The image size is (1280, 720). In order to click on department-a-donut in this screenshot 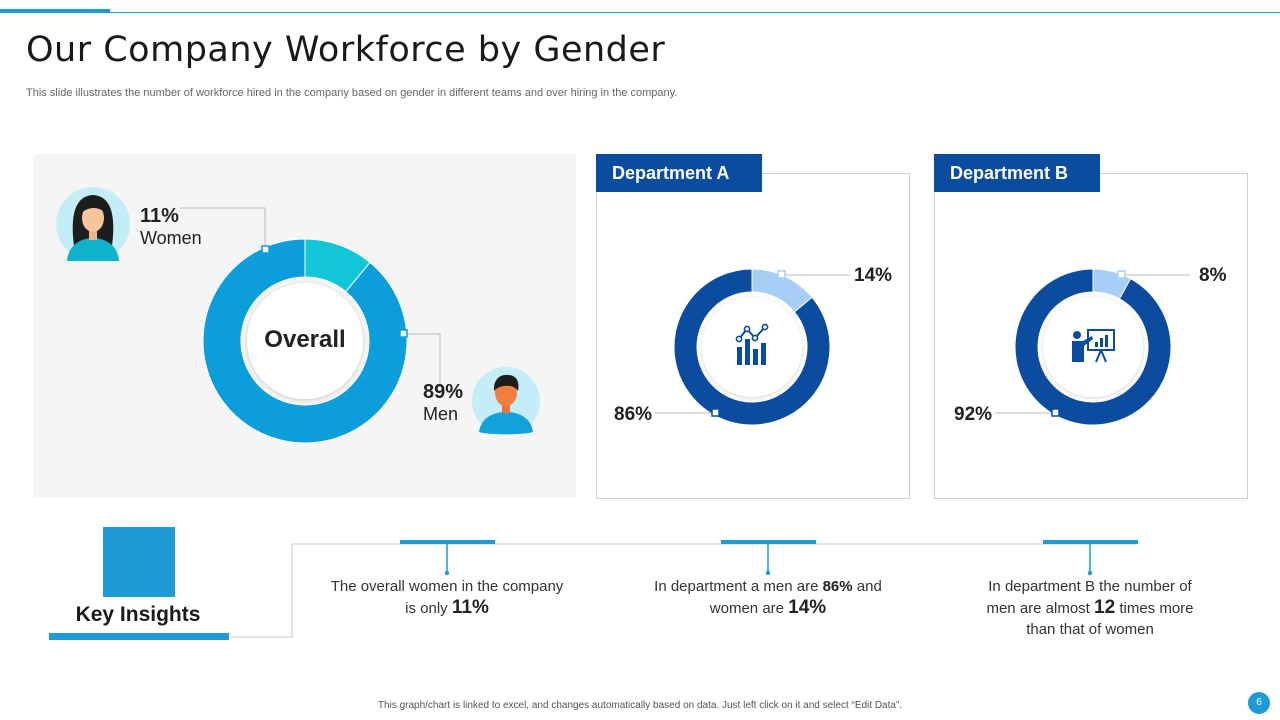, I will do `click(752, 347)`.